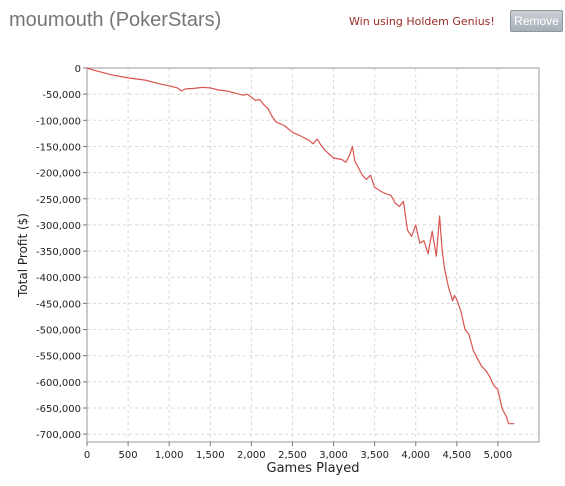  What do you see at coordinates (58, 226) in the screenshot?
I see `y-tick-label: -300,000` at bounding box center [58, 226].